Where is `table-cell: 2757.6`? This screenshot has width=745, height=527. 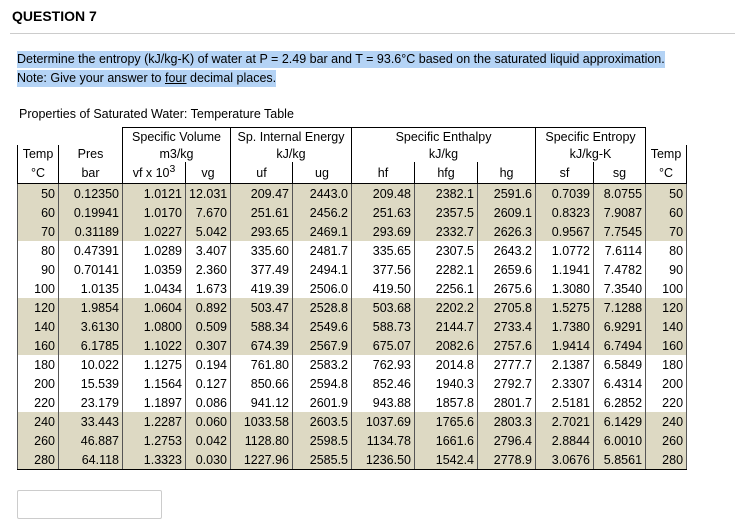 table-cell: 2757.6 is located at coordinates (507, 345).